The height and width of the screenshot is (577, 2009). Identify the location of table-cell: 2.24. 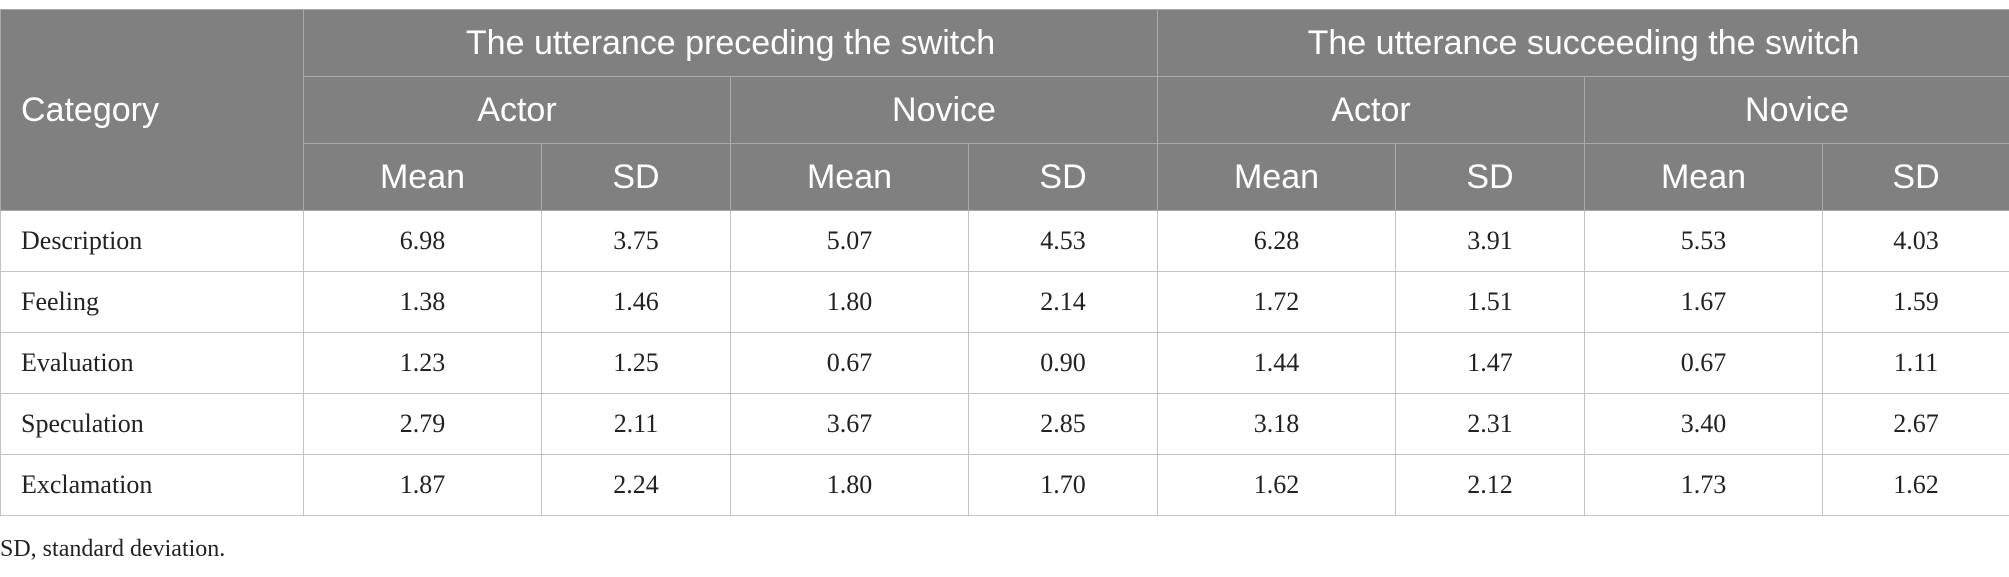
(636, 485).